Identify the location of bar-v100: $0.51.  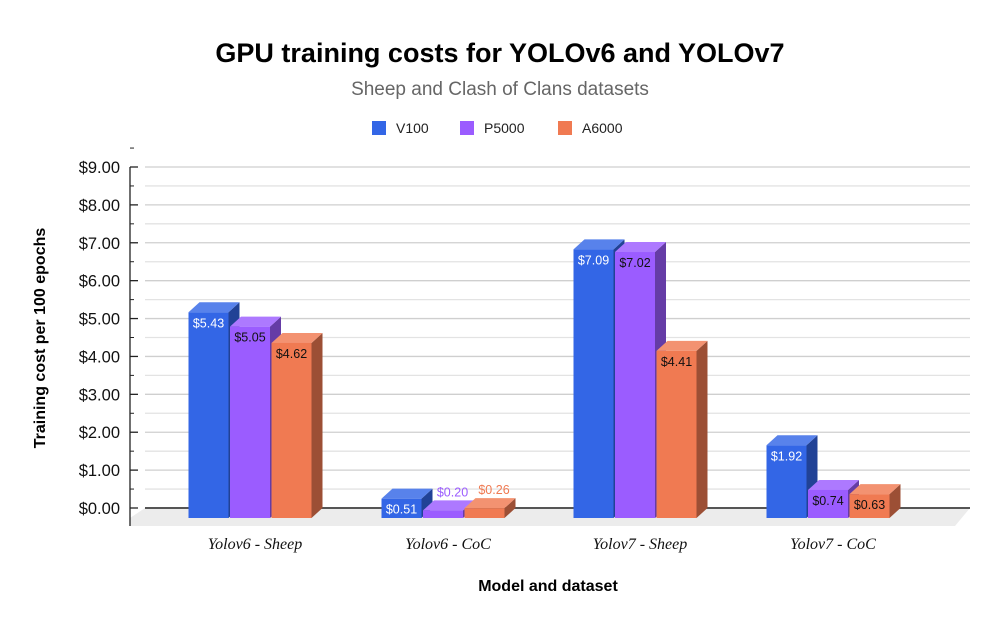
(407, 503).